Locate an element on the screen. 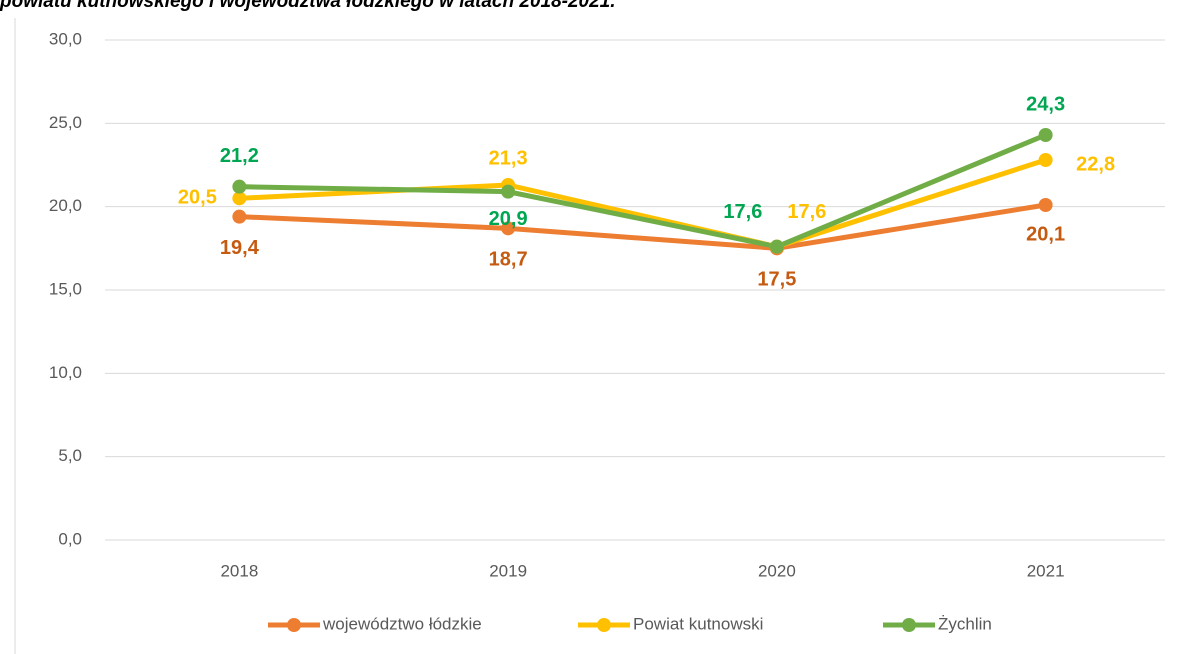 This screenshot has height=654, width=1202. x-tick-label: 2019 is located at coordinates (508, 570).